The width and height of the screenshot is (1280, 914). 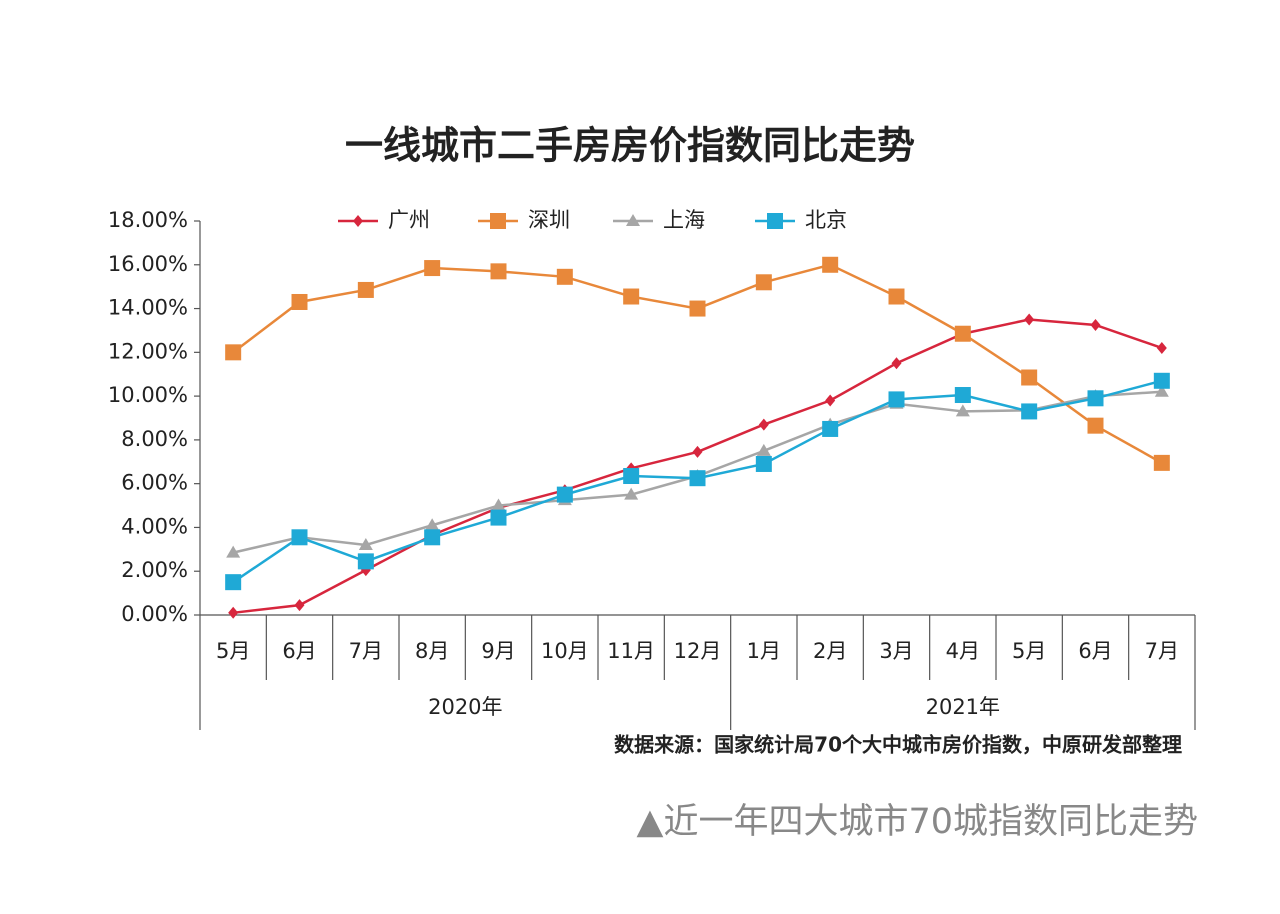 I want to click on legend-label: 深圳, so click(x=549, y=220).